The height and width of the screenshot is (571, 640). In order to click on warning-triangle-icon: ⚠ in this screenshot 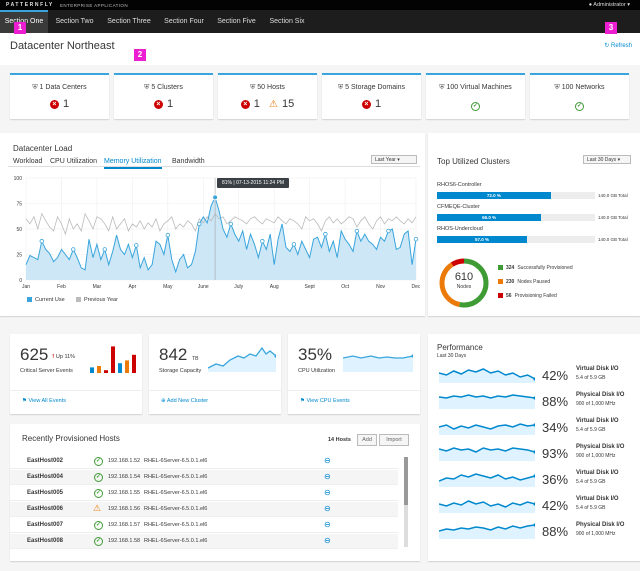, I will do `click(97, 508)`.